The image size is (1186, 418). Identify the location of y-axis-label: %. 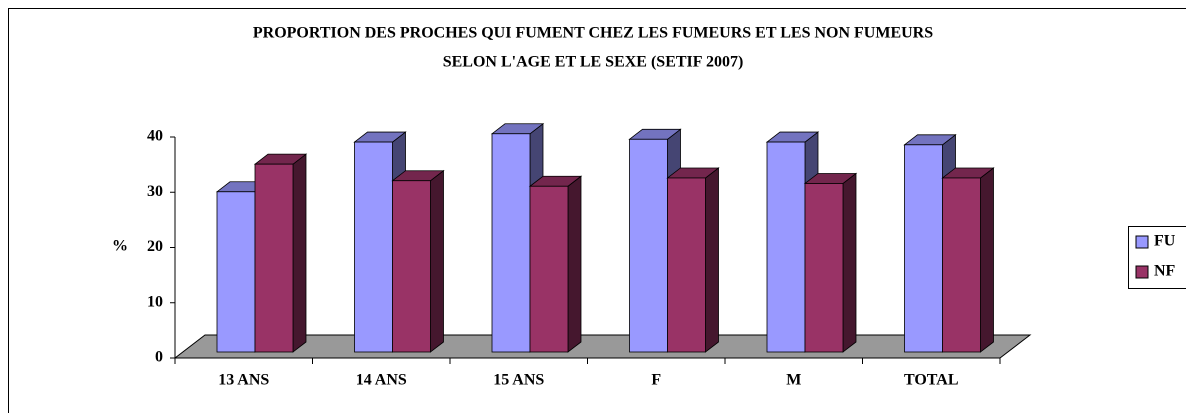
(120, 246).